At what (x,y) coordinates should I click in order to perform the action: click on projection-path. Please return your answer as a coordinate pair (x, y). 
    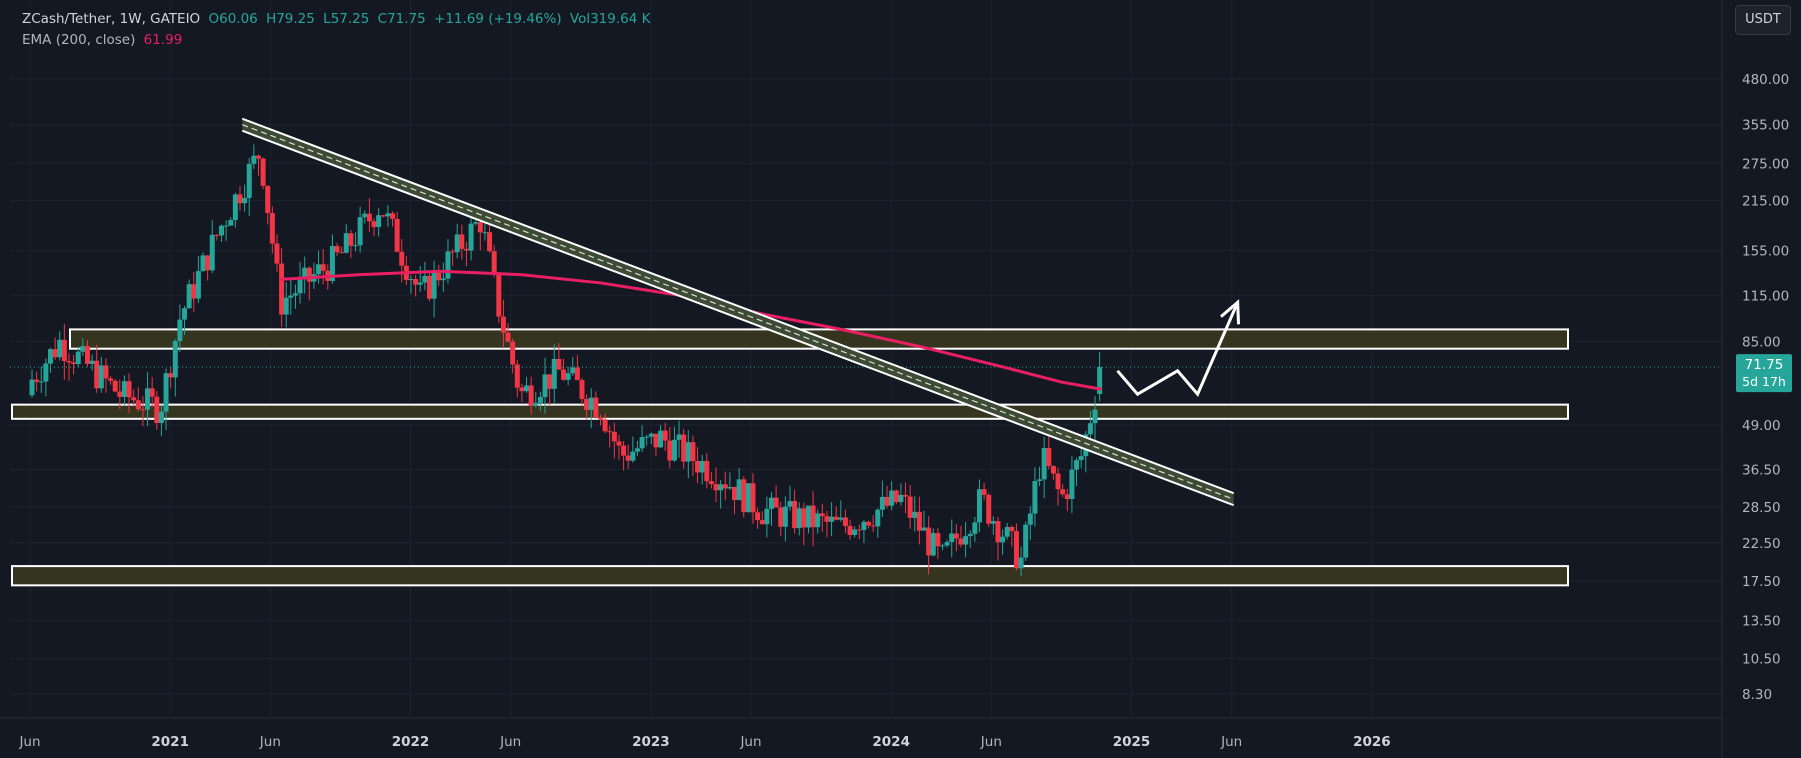
    Looking at the image, I should click on (1178, 349).